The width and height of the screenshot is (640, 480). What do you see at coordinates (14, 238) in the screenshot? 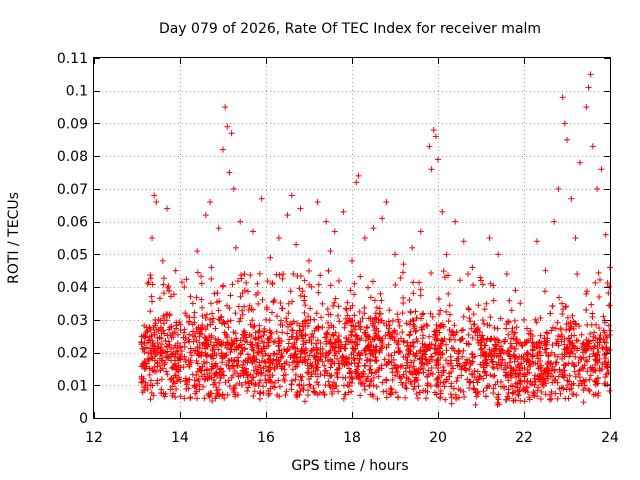
I see `y-axis-label: ROTI / TECUs` at bounding box center [14, 238].